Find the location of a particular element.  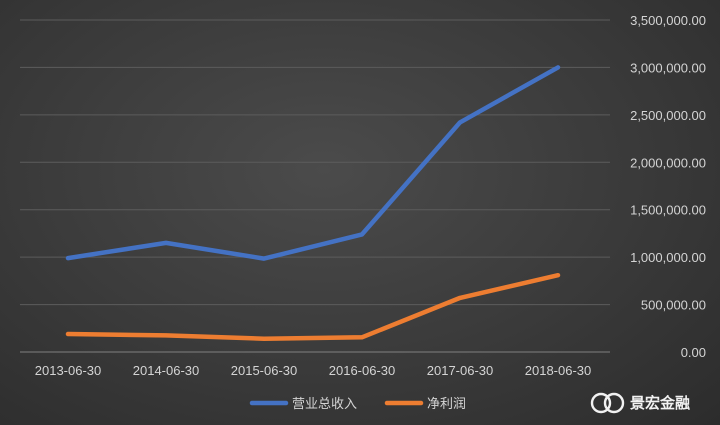

x-tick-label: 2017-06-30 is located at coordinates (460, 370).